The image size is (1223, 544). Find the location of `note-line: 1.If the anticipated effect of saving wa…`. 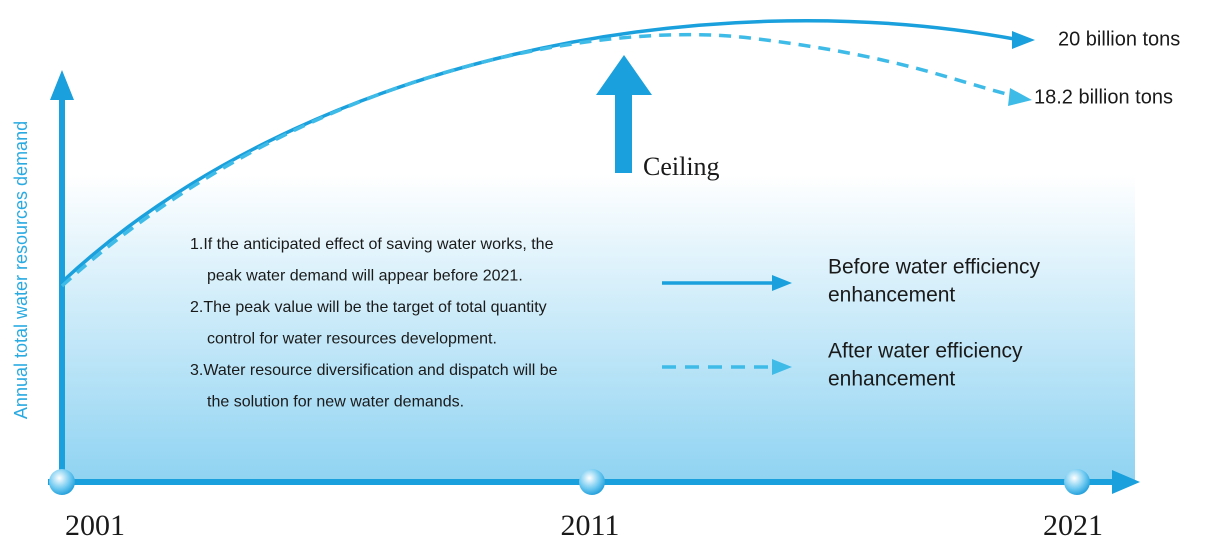

note-line: 1.If the anticipated effect of saving wa… is located at coordinates (372, 244).